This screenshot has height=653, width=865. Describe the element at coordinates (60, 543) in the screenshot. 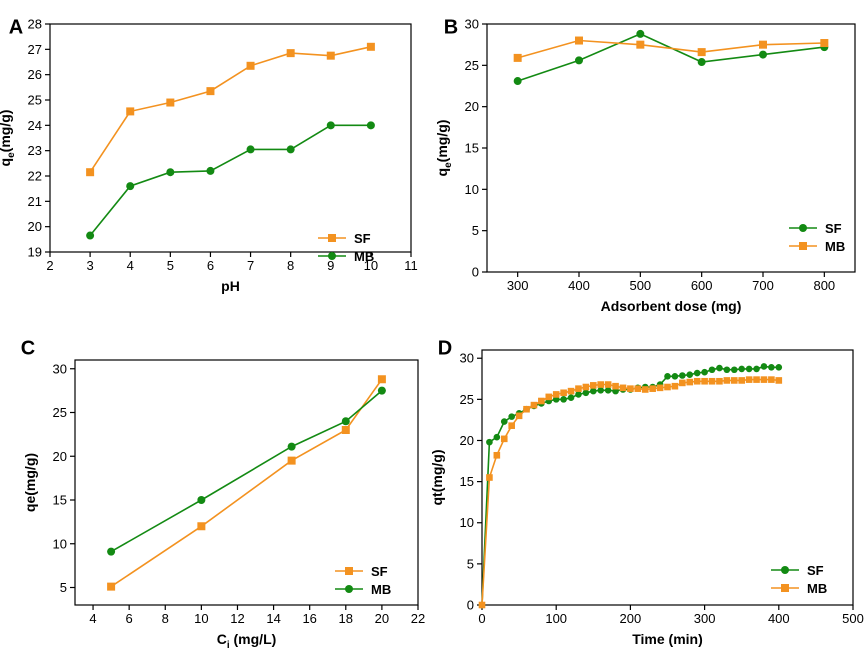

I see `y-tick-label: 10` at that location.